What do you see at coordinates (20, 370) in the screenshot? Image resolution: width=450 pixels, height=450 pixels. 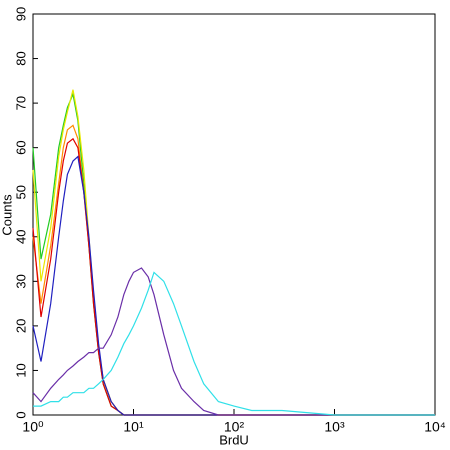 I see `y-tick-label: 10` at bounding box center [20, 370].